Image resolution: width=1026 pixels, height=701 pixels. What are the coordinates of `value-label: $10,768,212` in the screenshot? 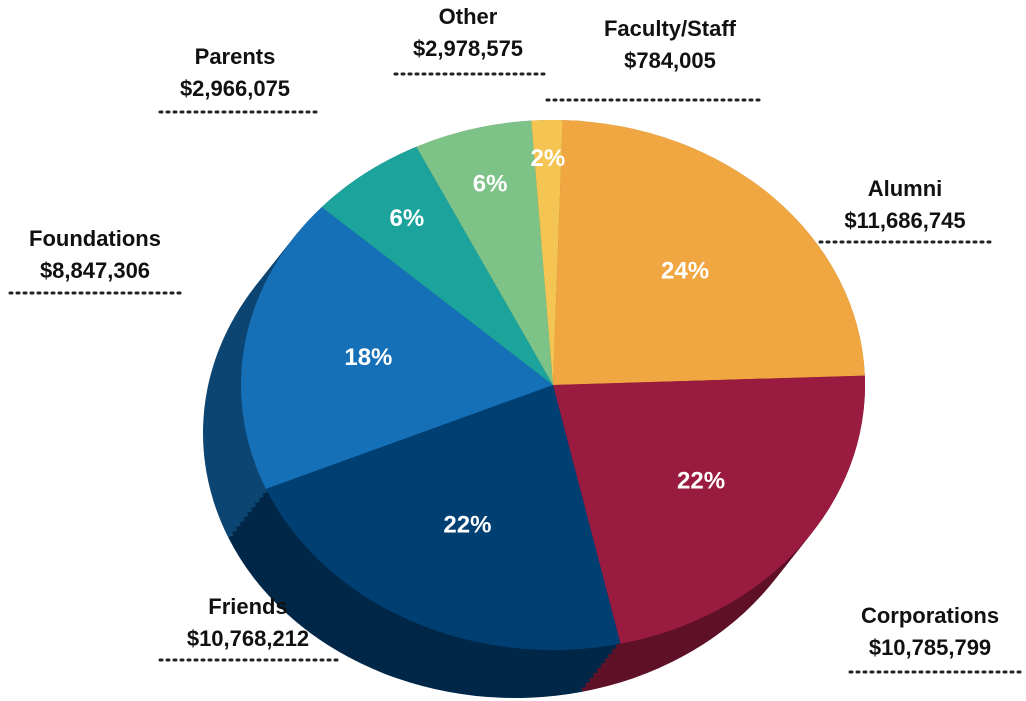 It's located at (248, 638).